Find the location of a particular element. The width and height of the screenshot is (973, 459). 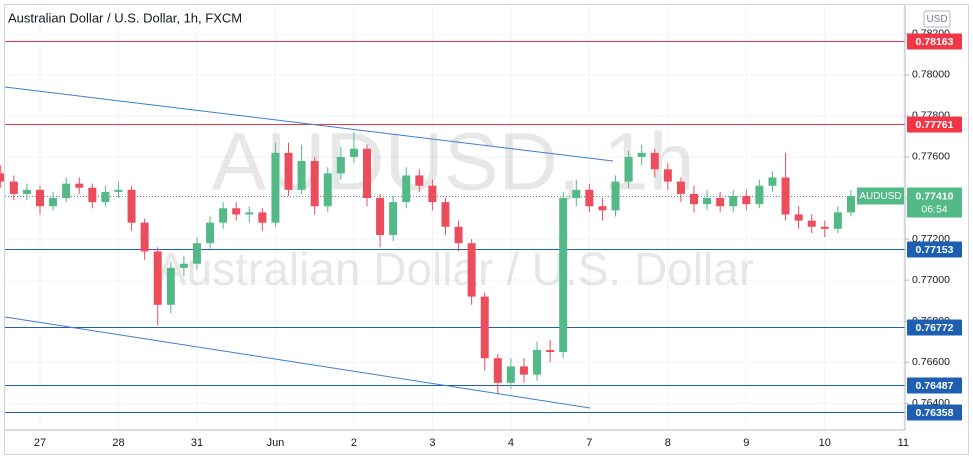

last-price-box is located at coordinates (934, 202).